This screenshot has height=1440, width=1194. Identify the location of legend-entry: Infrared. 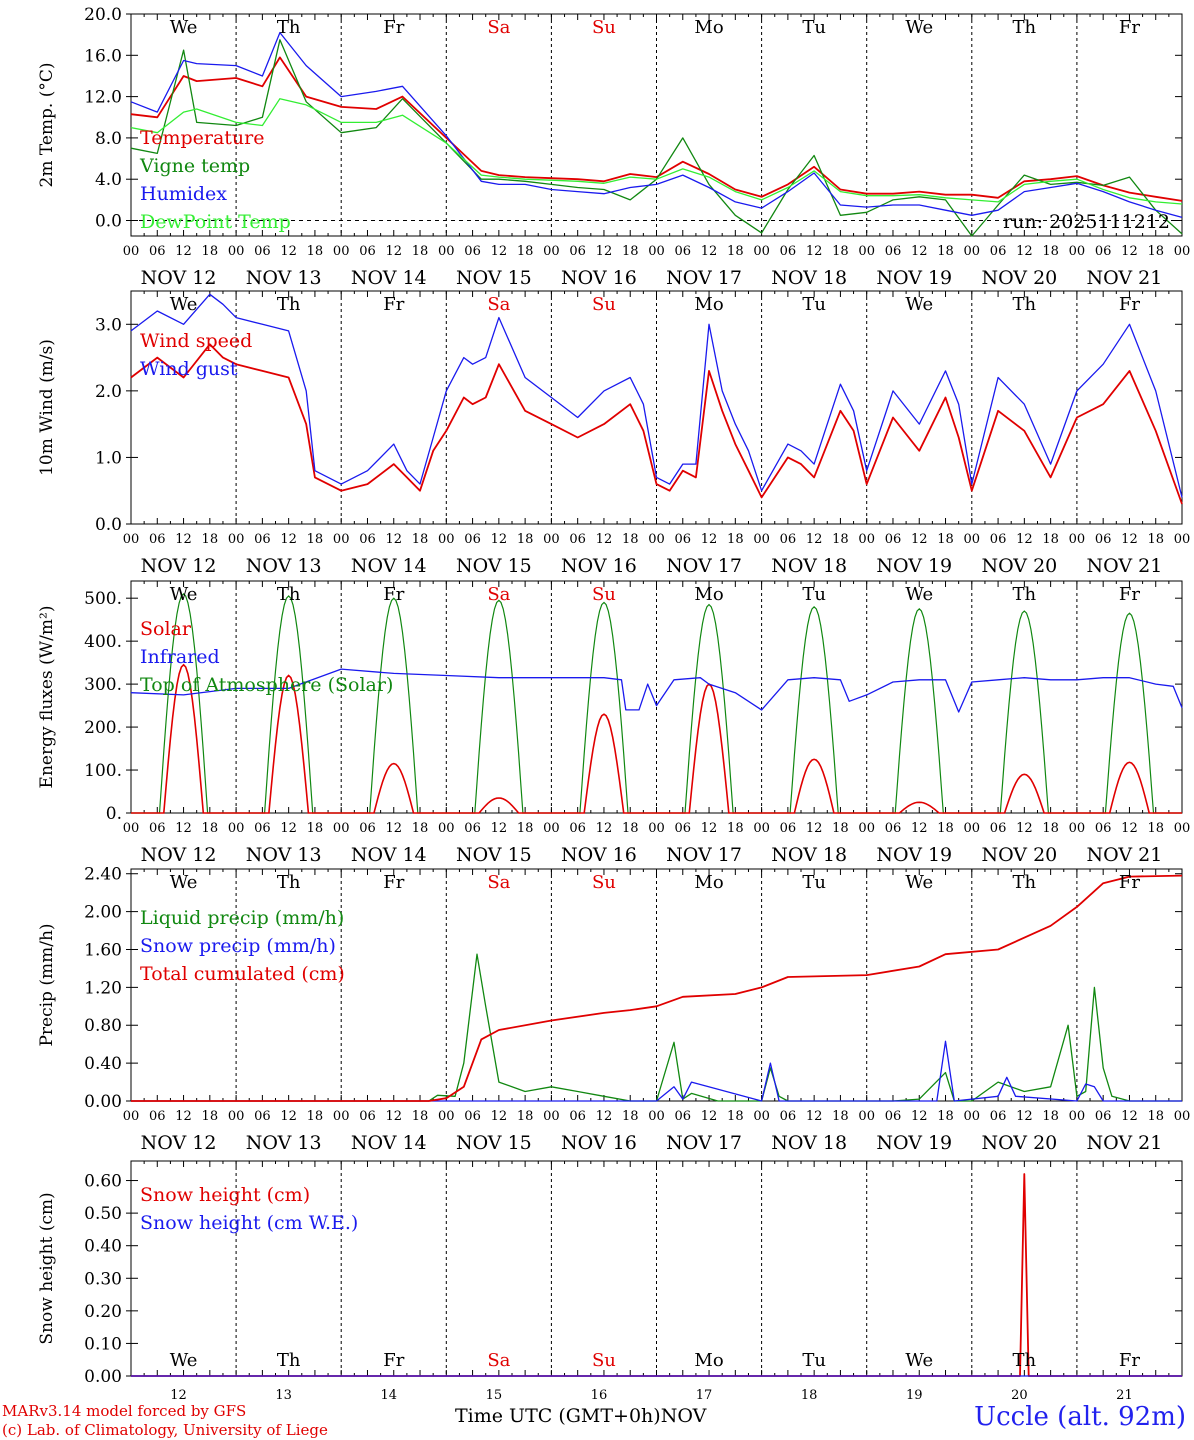
(180, 657).